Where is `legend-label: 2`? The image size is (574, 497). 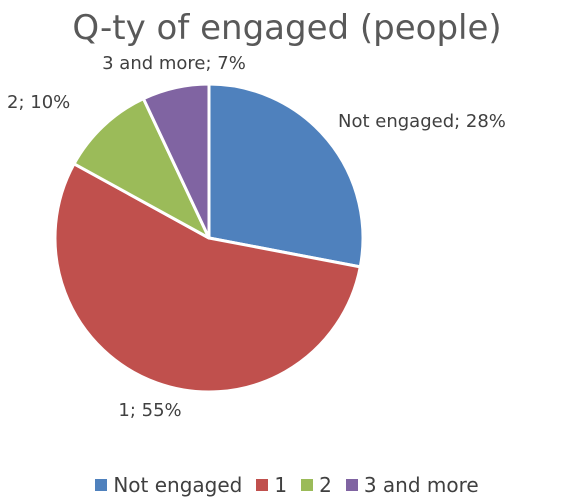
legend-label: 2 is located at coordinates (325, 485).